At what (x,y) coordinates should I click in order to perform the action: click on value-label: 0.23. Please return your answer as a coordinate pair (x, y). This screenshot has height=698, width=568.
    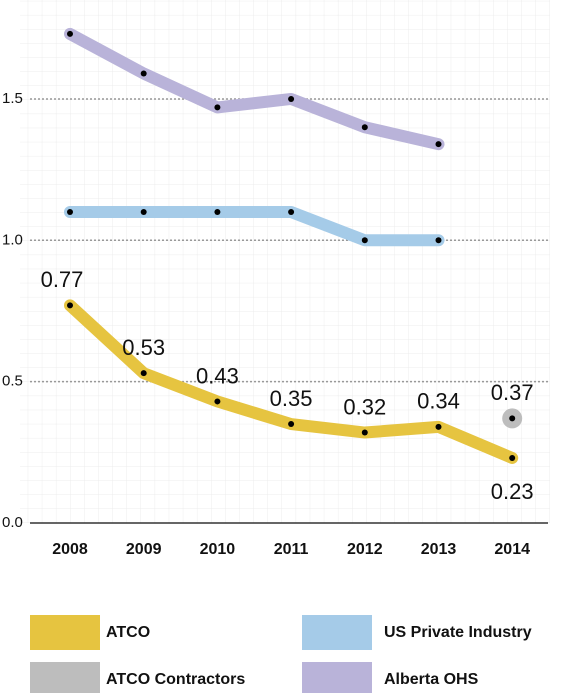
    Looking at the image, I should click on (512, 491).